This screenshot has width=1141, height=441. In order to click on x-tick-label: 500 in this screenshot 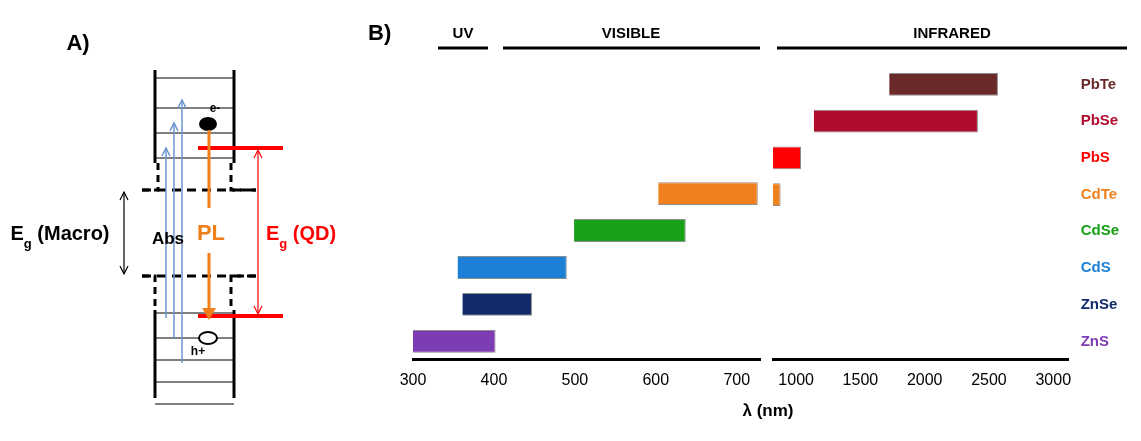, I will do `click(575, 379)`.